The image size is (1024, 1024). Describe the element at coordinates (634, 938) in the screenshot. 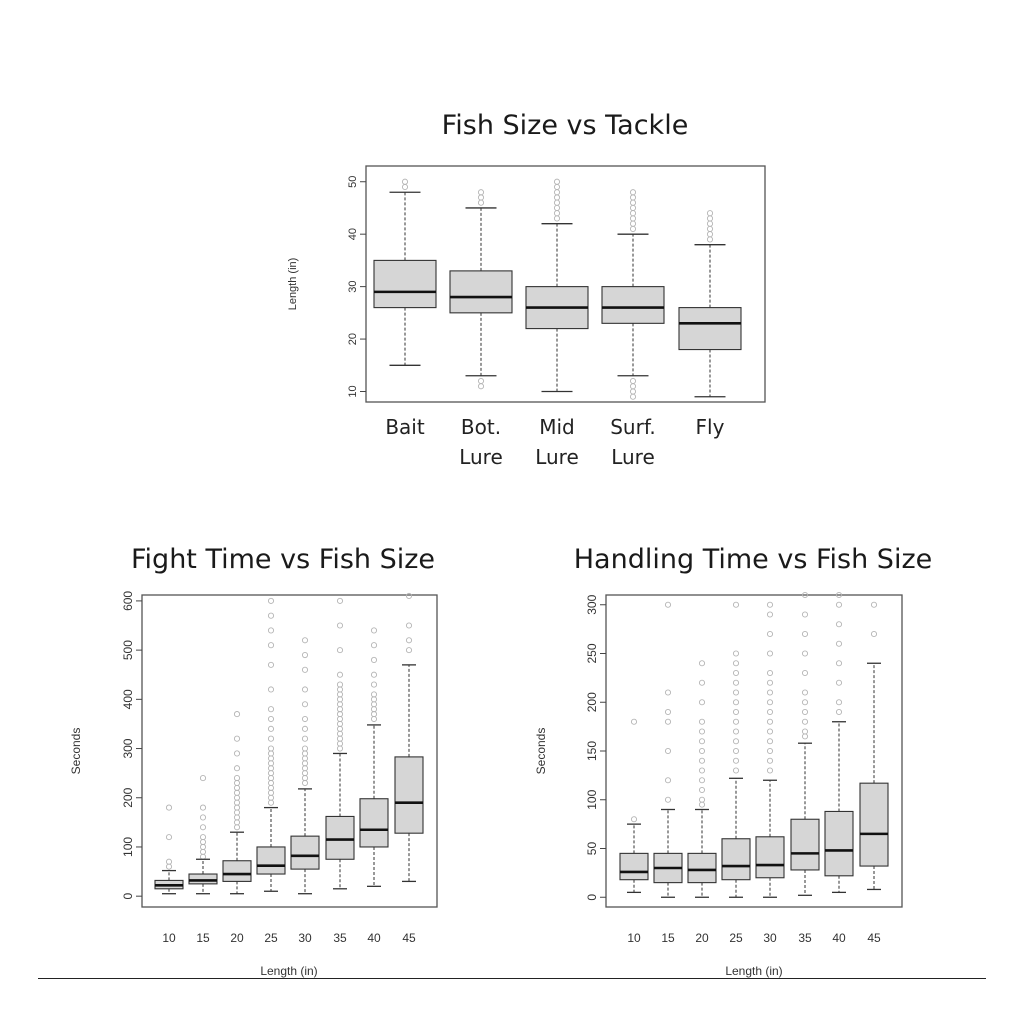

I see `x-category-label: 10` at that location.